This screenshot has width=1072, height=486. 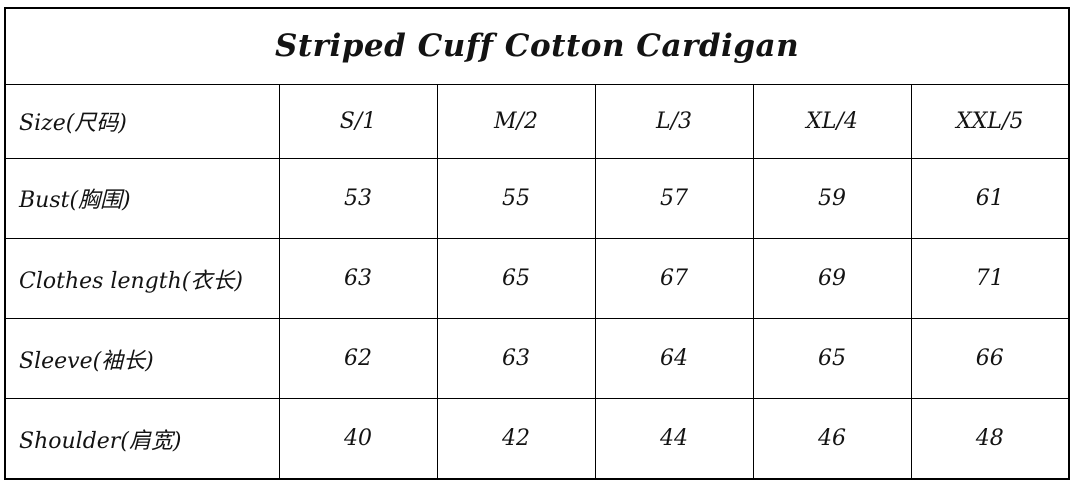 What do you see at coordinates (358, 198) in the screenshot?
I see `cell-bust-s: 53` at bounding box center [358, 198].